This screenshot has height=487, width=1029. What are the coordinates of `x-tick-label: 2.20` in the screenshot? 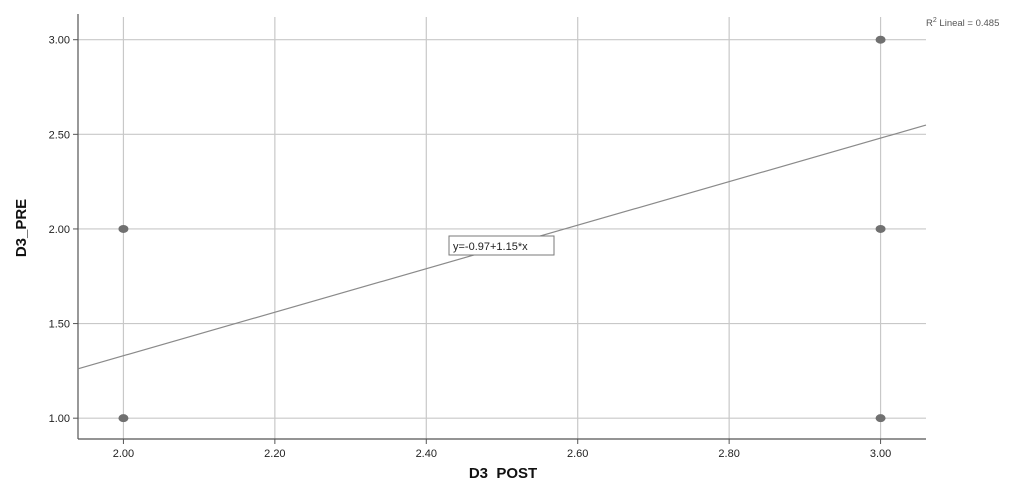 It's located at (274, 454).